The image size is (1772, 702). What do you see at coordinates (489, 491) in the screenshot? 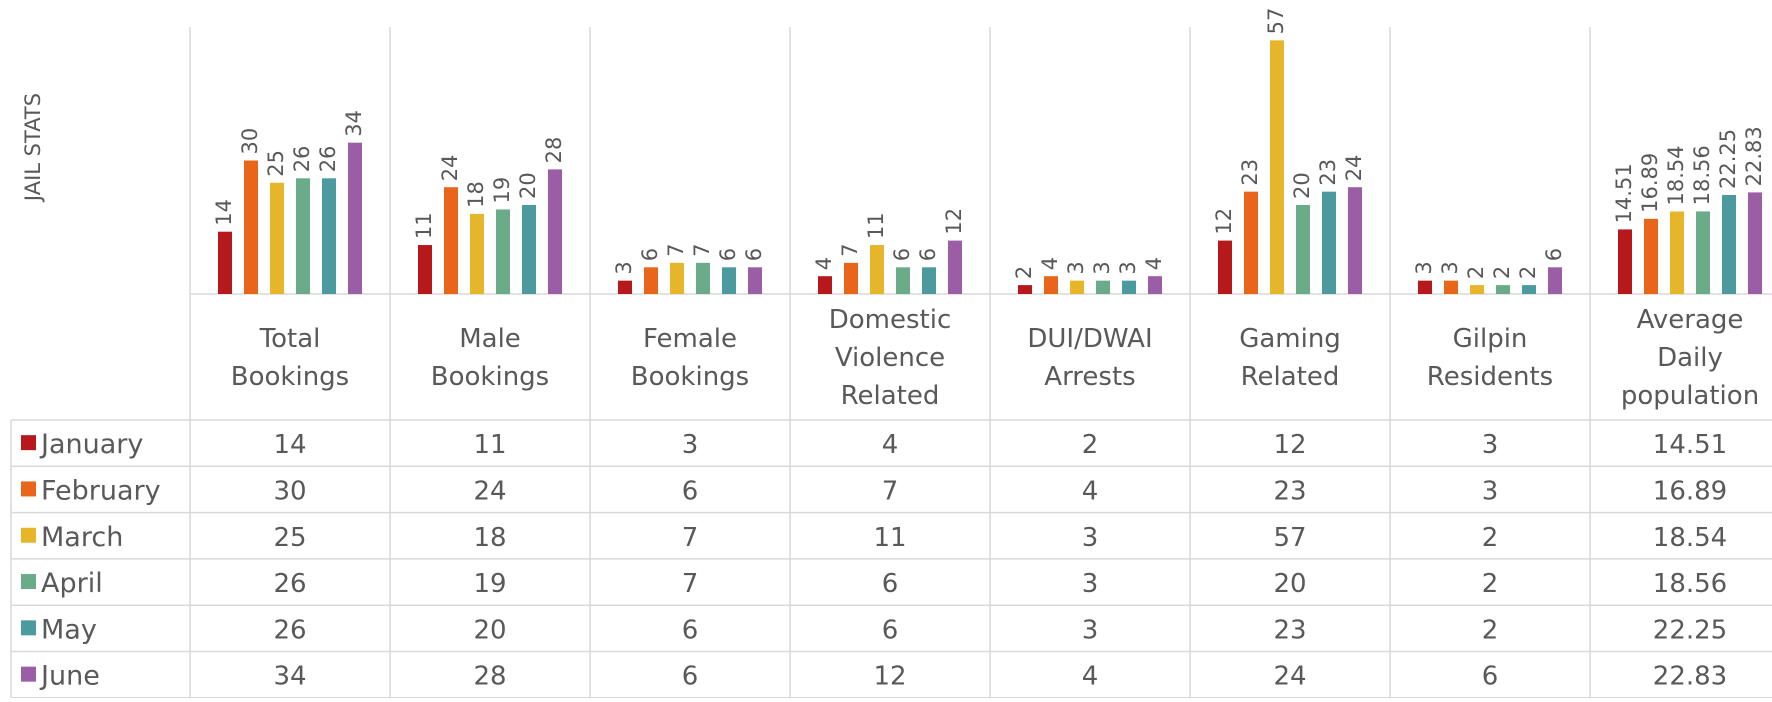
I see `table-cell: 24` at bounding box center [489, 491].